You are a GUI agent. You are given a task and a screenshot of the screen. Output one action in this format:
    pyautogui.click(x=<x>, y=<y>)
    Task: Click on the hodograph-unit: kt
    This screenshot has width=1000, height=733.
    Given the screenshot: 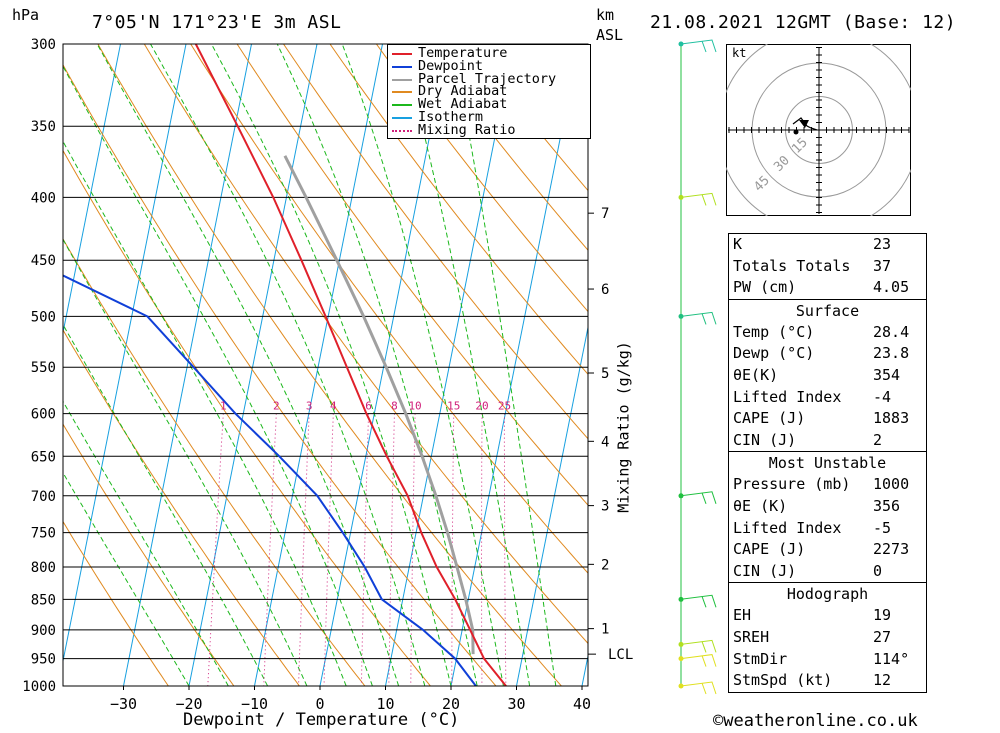 What is the action you would take?
    pyautogui.click(x=739, y=53)
    